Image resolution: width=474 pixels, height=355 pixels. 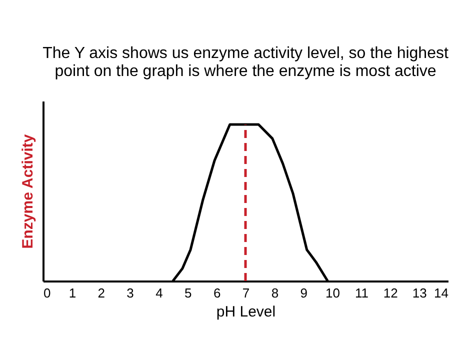 What do you see at coordinates (217, 293) in the screenshot?
I see `x-tick-label: 6` at bounding box center [217, 293].